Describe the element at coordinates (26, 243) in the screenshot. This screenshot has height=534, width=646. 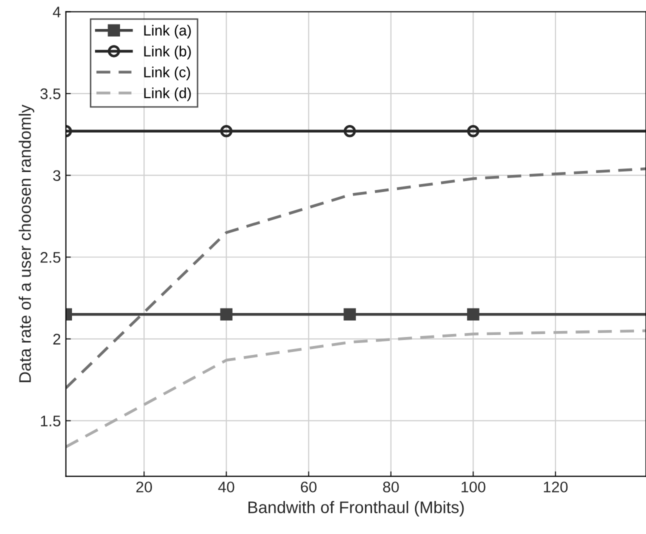
I see `y-axis-title: Data rate of a user choosen randomly` at that location.